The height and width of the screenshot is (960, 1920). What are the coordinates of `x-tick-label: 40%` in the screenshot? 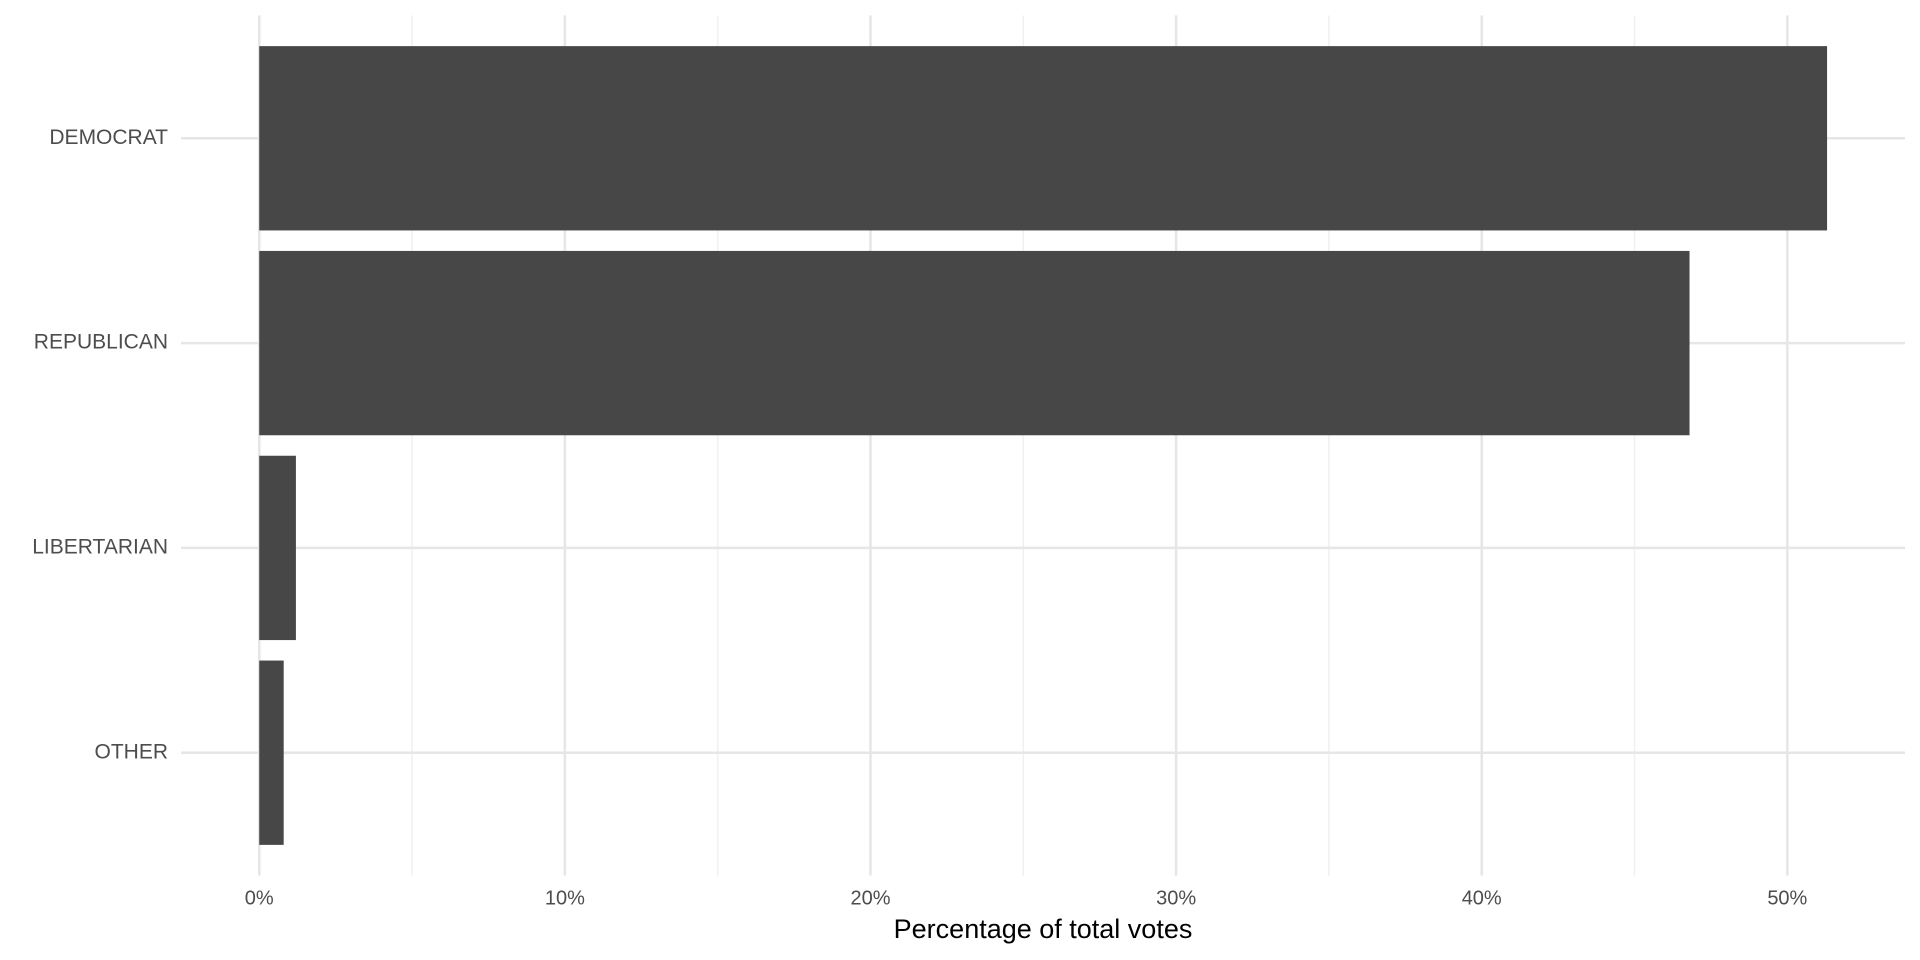 It's located at (1482, 898).